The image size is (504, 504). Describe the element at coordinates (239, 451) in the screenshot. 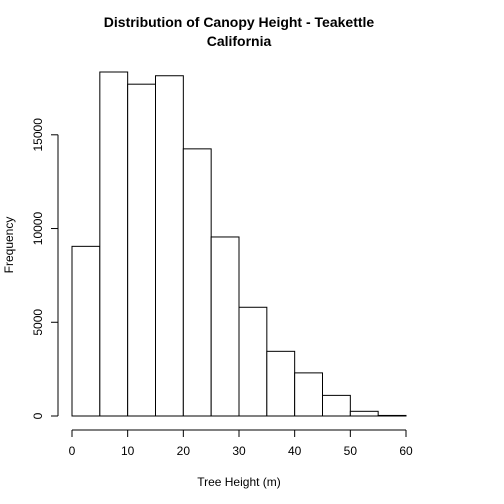

I see `x-tick-label: 30` at that location.